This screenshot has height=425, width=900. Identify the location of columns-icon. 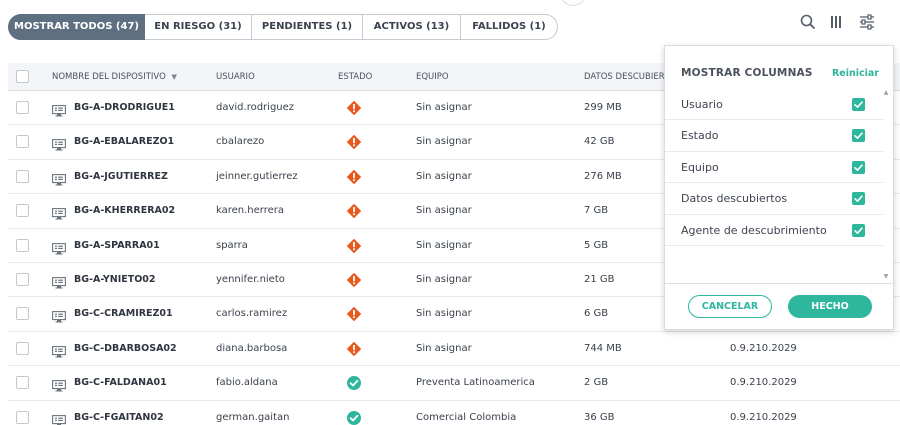
(836, 22).